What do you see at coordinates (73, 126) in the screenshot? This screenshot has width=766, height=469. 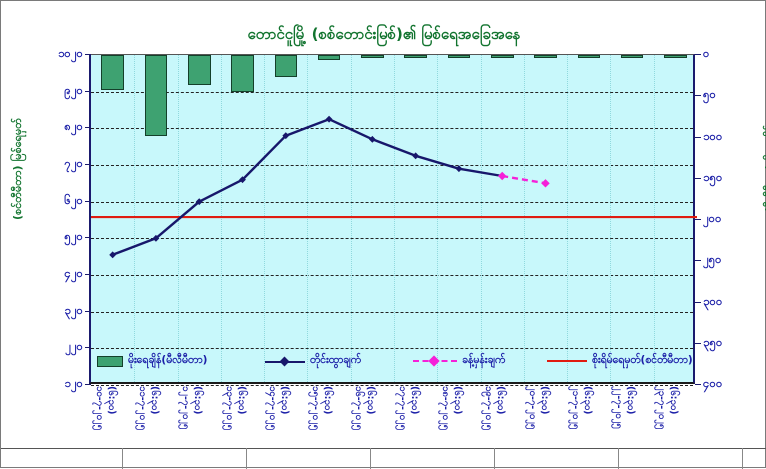 I see `y-axis-left-tick-label: ၈၂၀` at bounding box center [73, 126].